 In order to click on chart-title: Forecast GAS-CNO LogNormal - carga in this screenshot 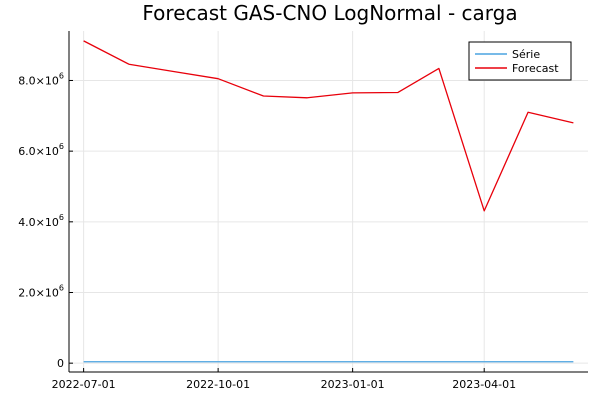, I will do `click(329, 13)`.